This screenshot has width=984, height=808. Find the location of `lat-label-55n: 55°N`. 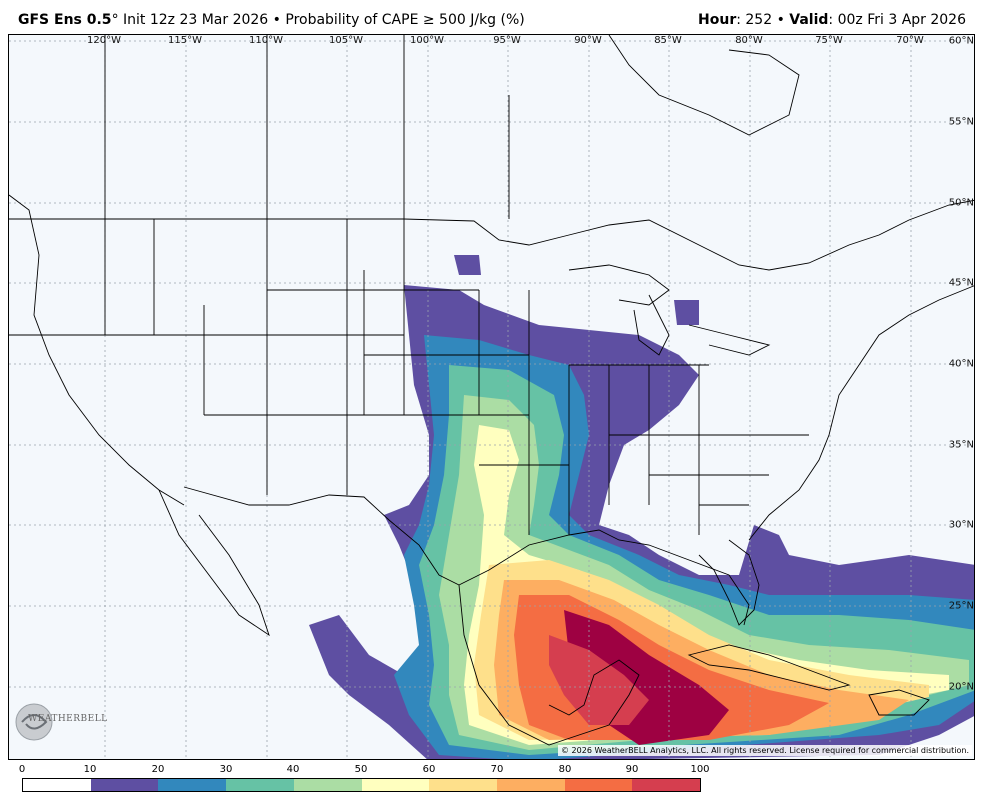

lat-label-55n: 55°N is located at coordinates (961, 122).